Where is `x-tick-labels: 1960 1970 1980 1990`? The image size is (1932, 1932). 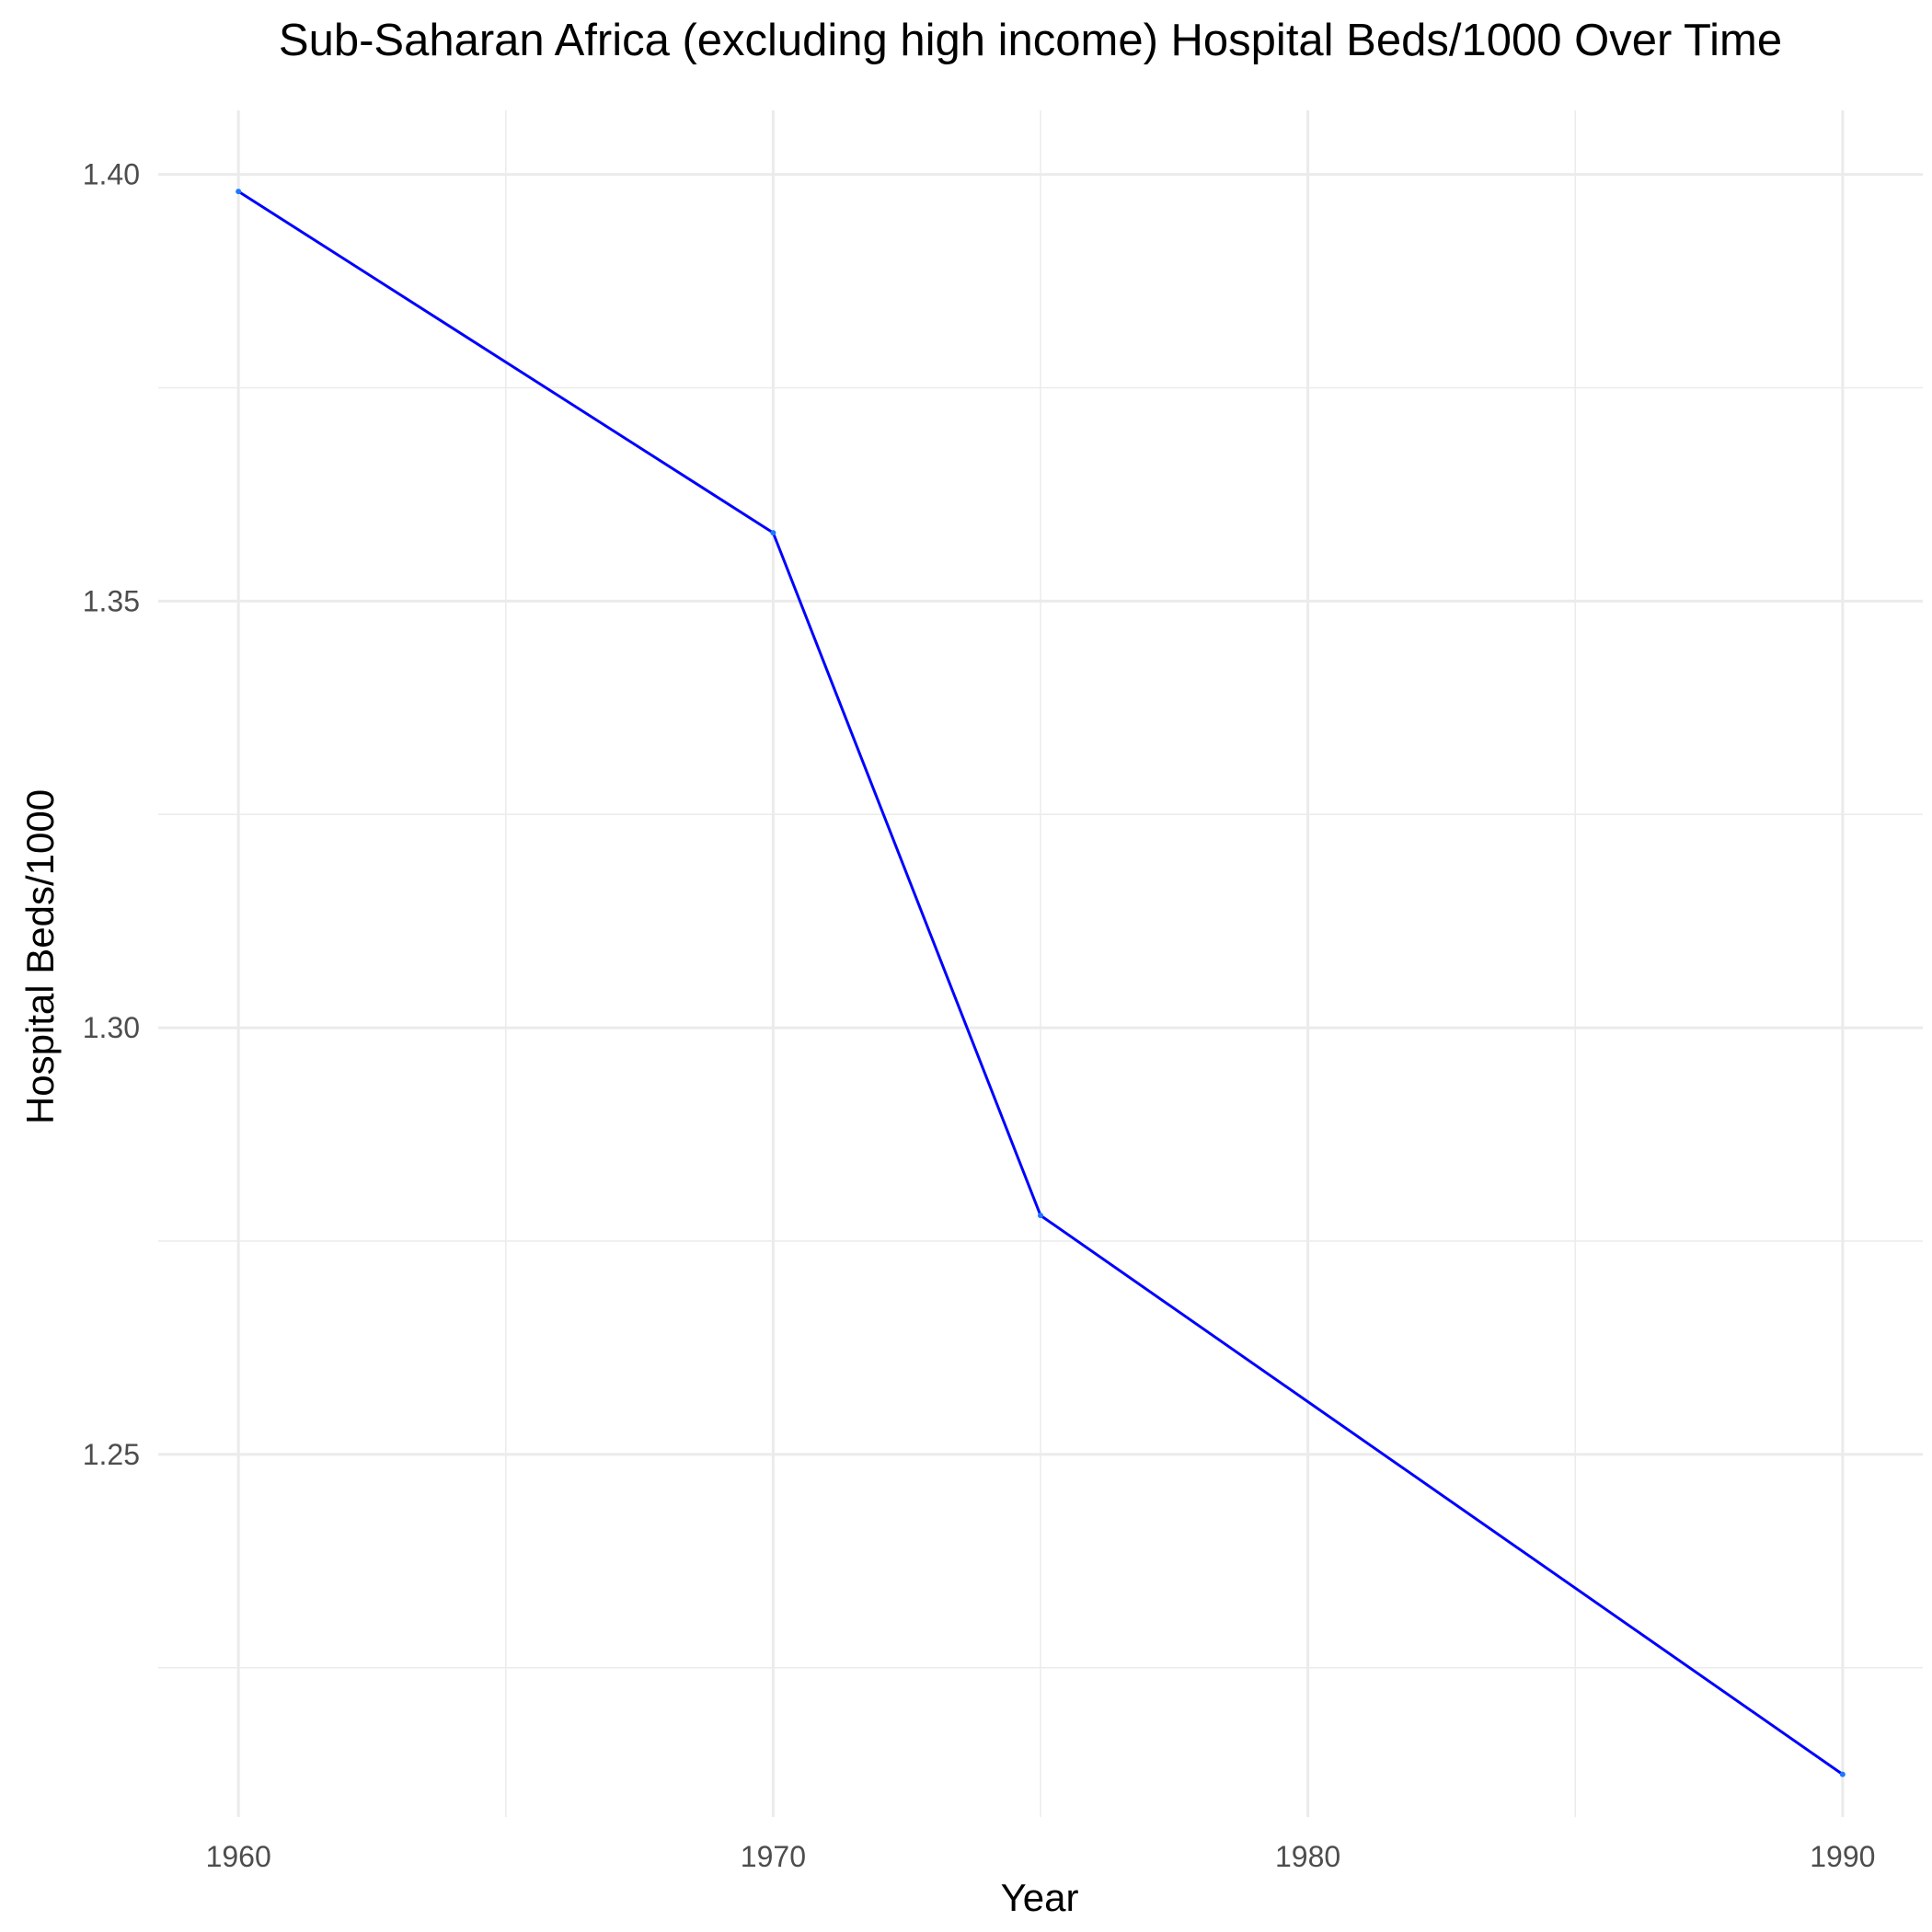 x-tick-labels: 1960 1970 1980 1990 is located at coordinates (1041, 1856).